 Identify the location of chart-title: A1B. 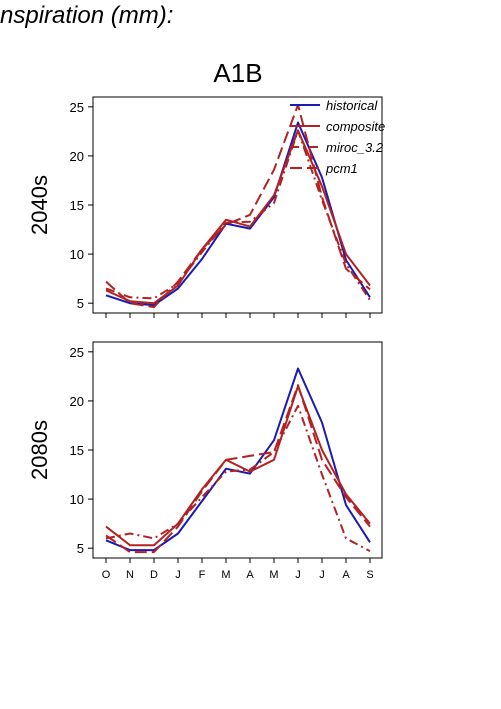
(237, 73).